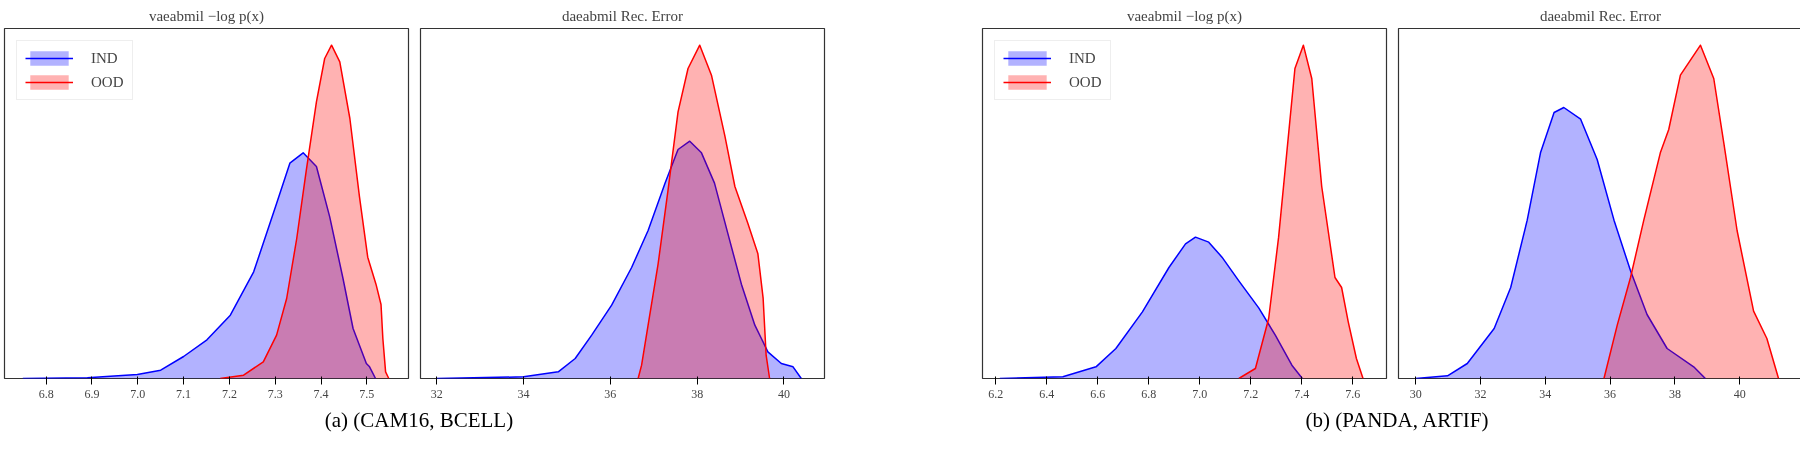 The width and height of the screenshot is (1800, 450). Describe the element at coordinates (419, 420) in the screenshot. I see `text: (a) (CAM16, BCELL)` at that location.